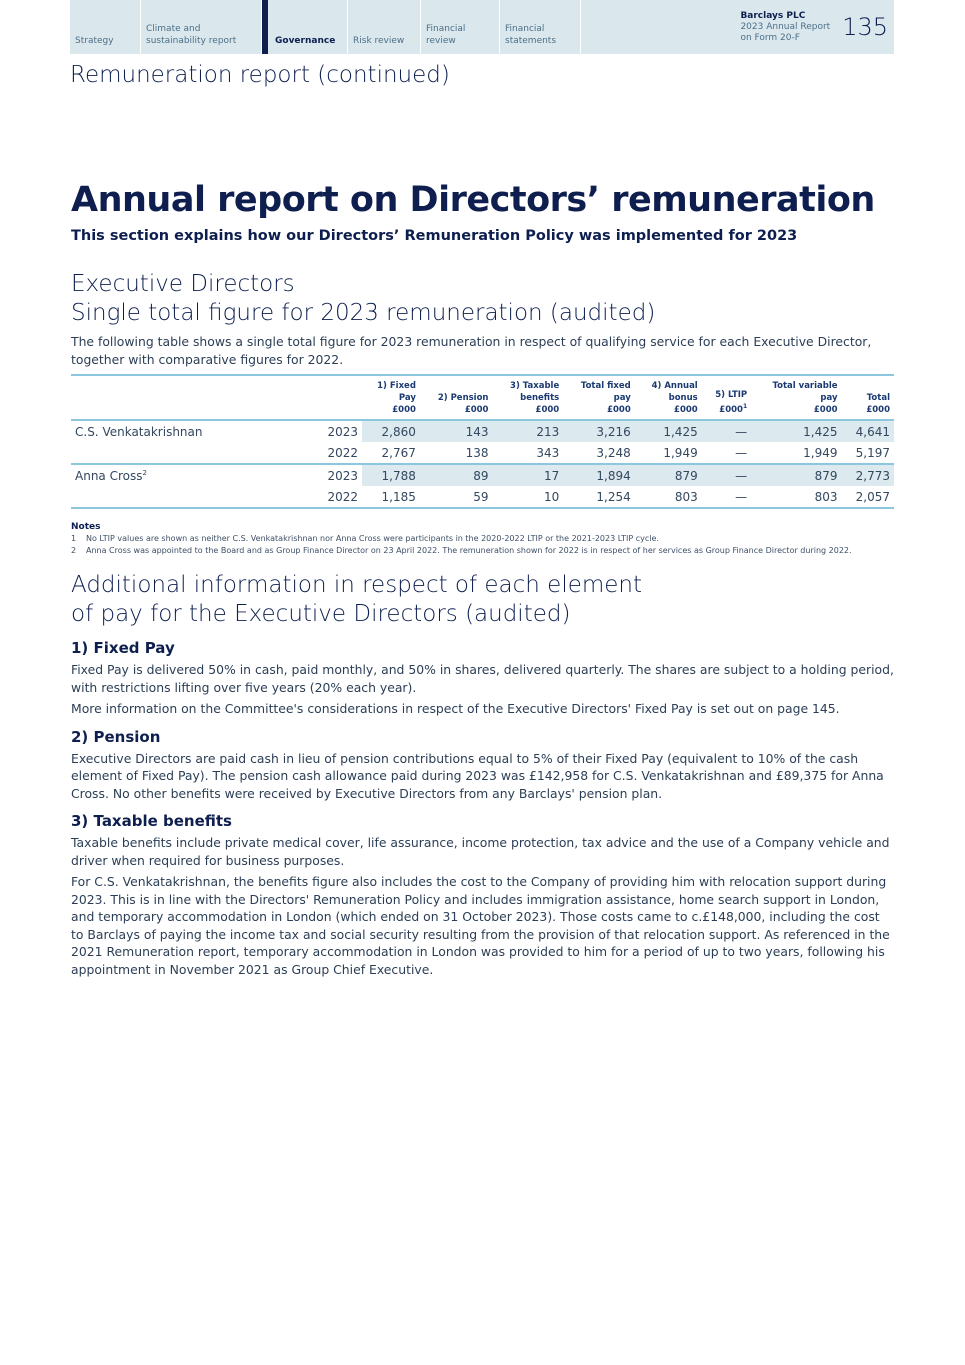 This screenshot has width=965, height=1365. What do you see at coordinates (477, 452) in the screenshot?
I see `cell-value: 138` at bounding box center [477, 452].